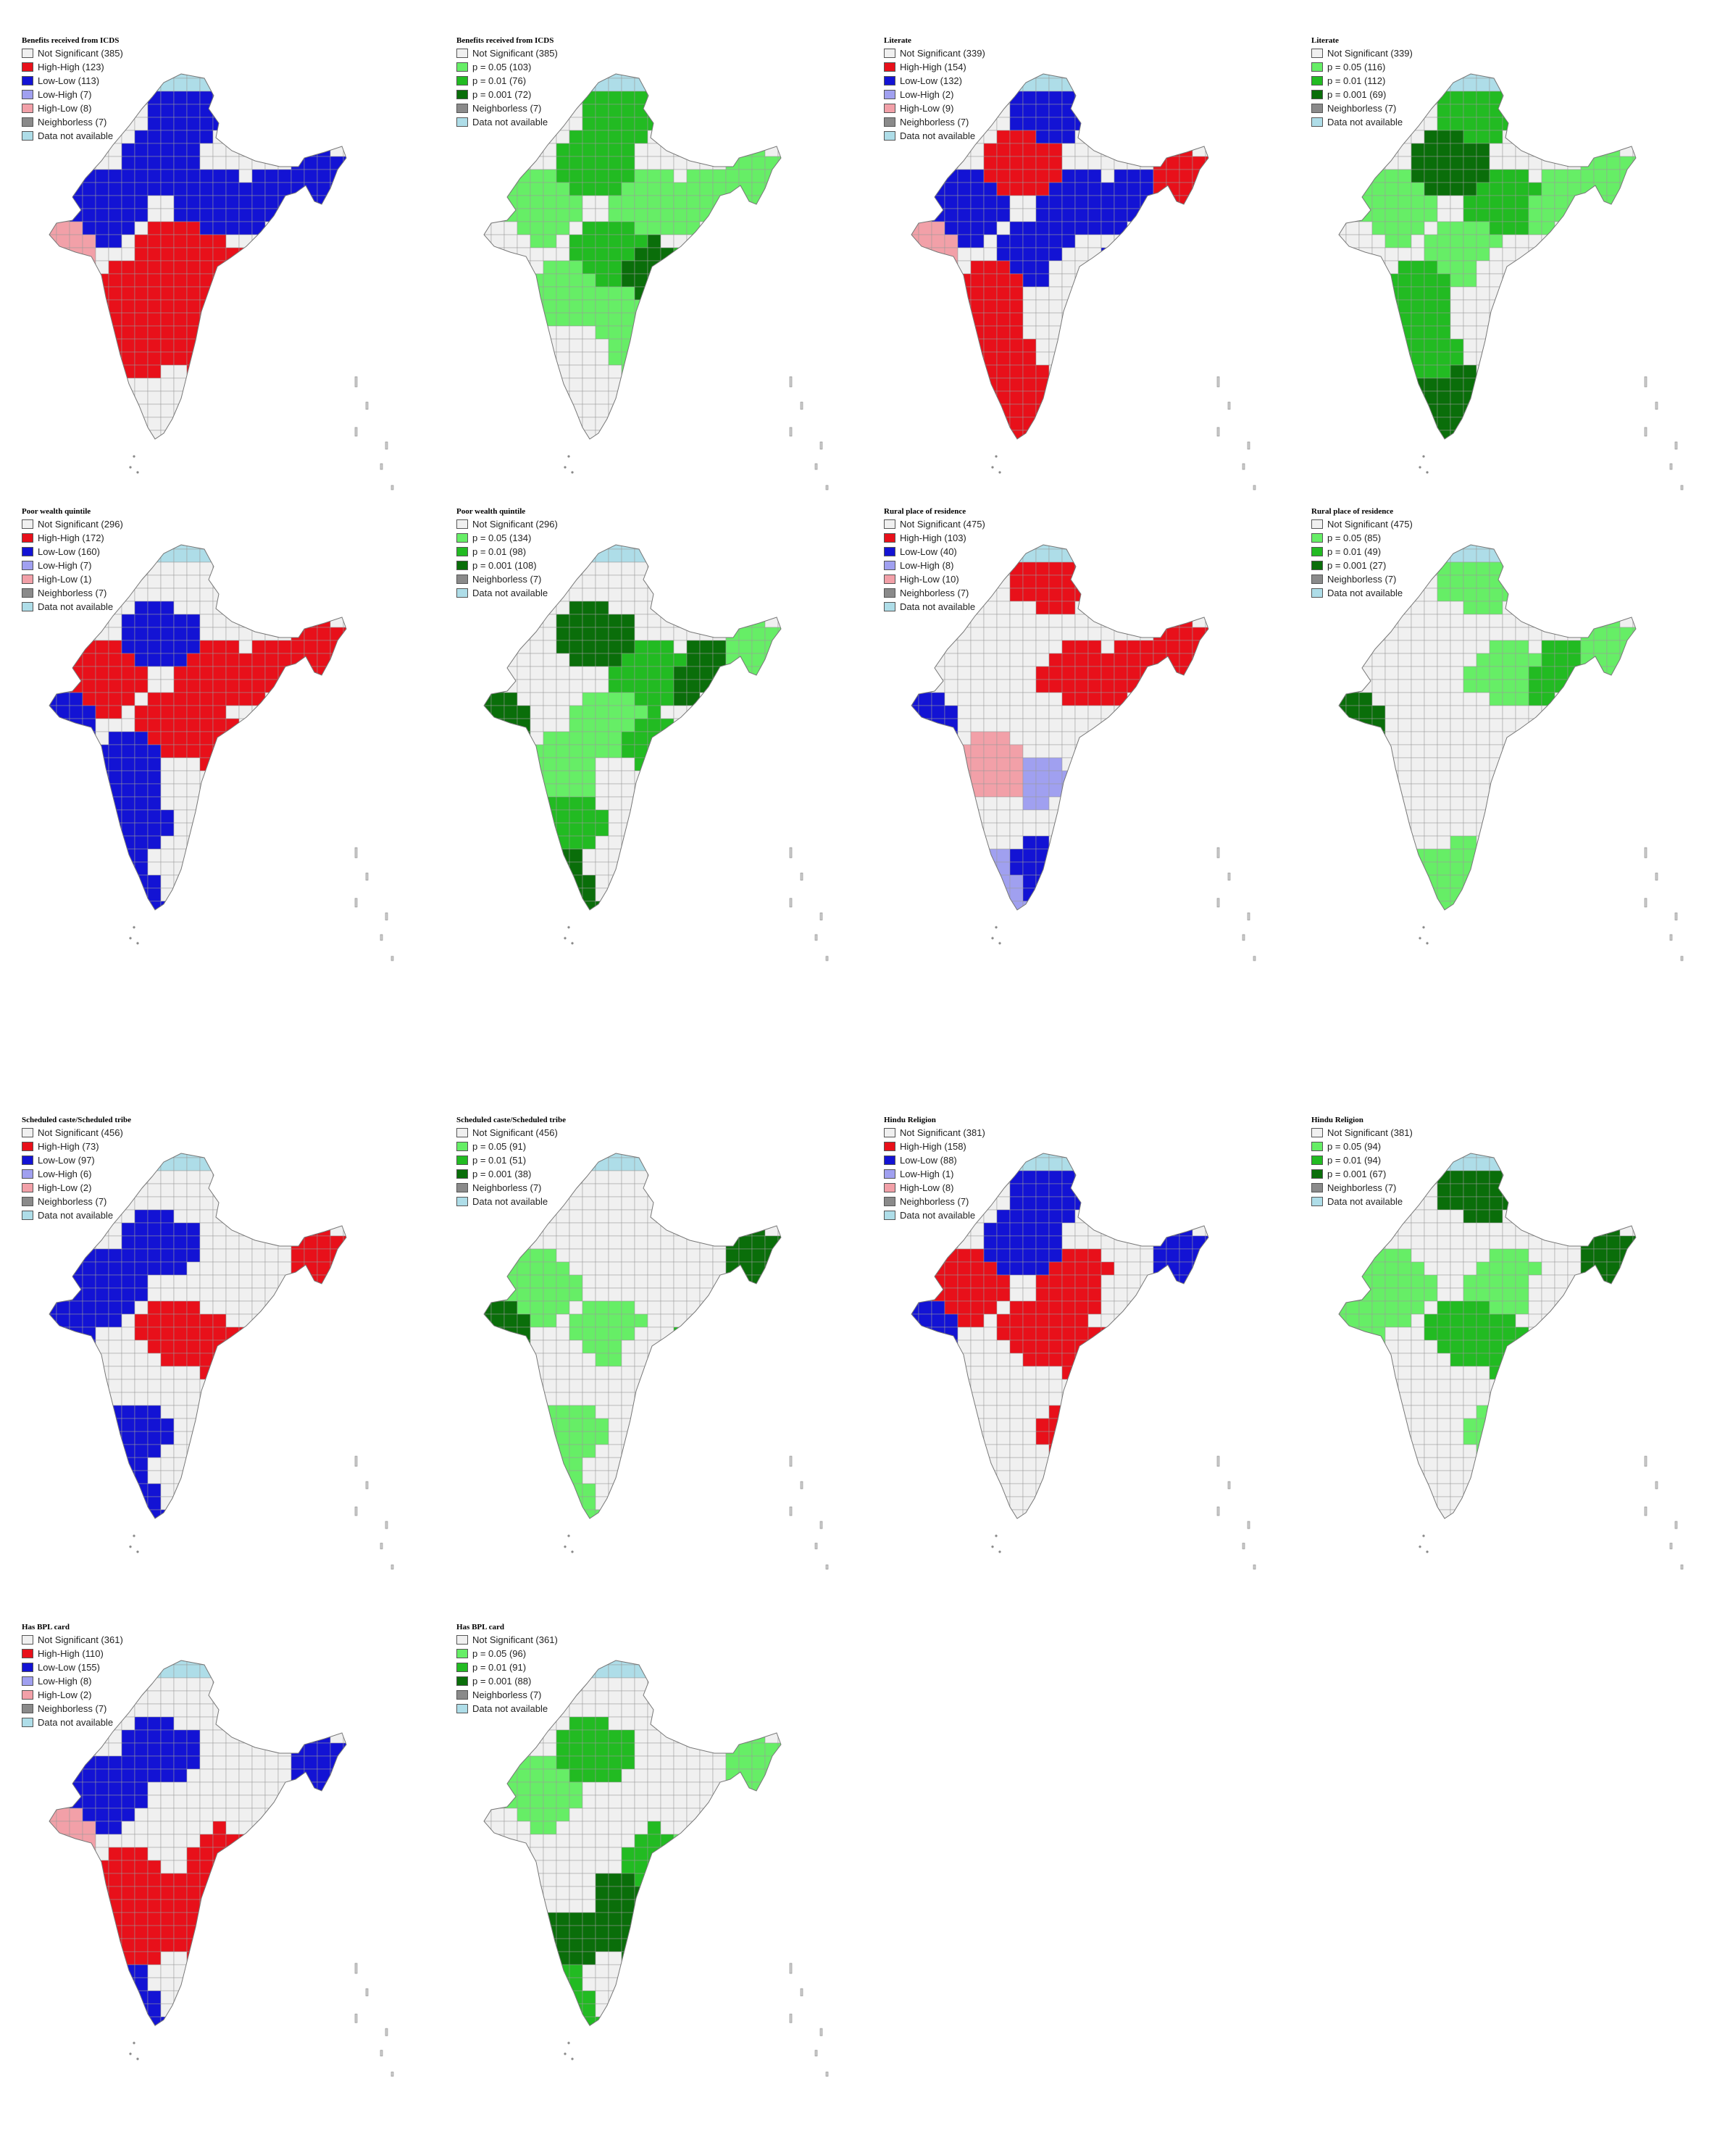  I want to click on legend-label: High-Low (1), so click(65, 579).